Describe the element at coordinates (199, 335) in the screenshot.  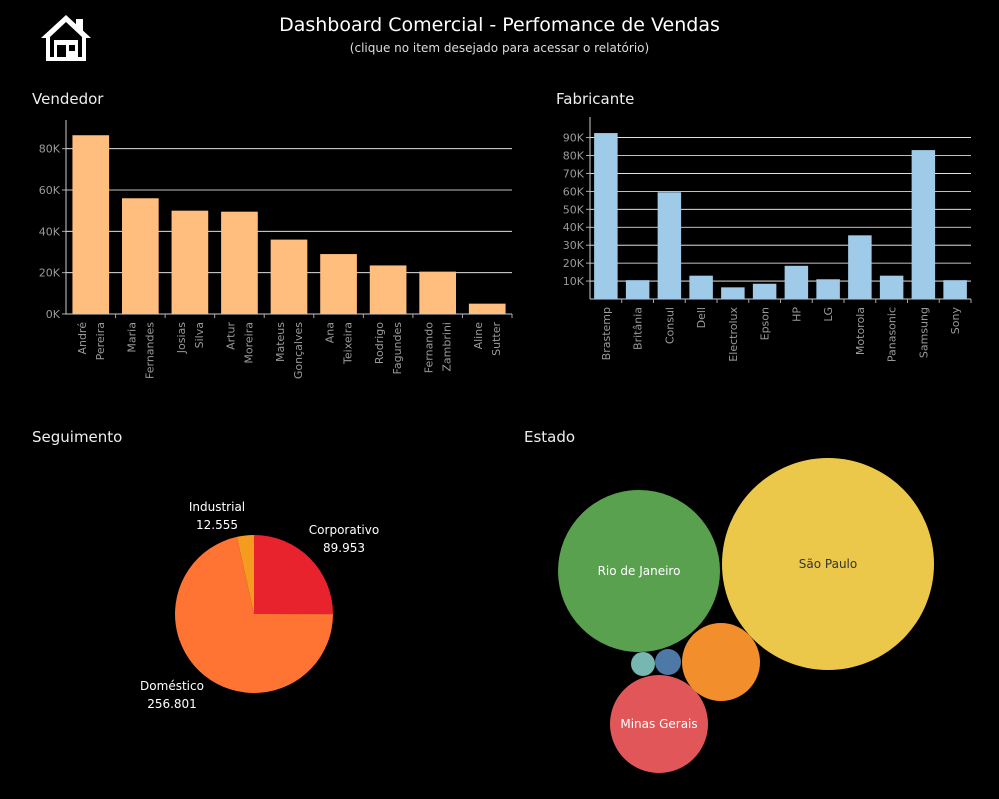
I see `x-tick-label: Silva` at that location.